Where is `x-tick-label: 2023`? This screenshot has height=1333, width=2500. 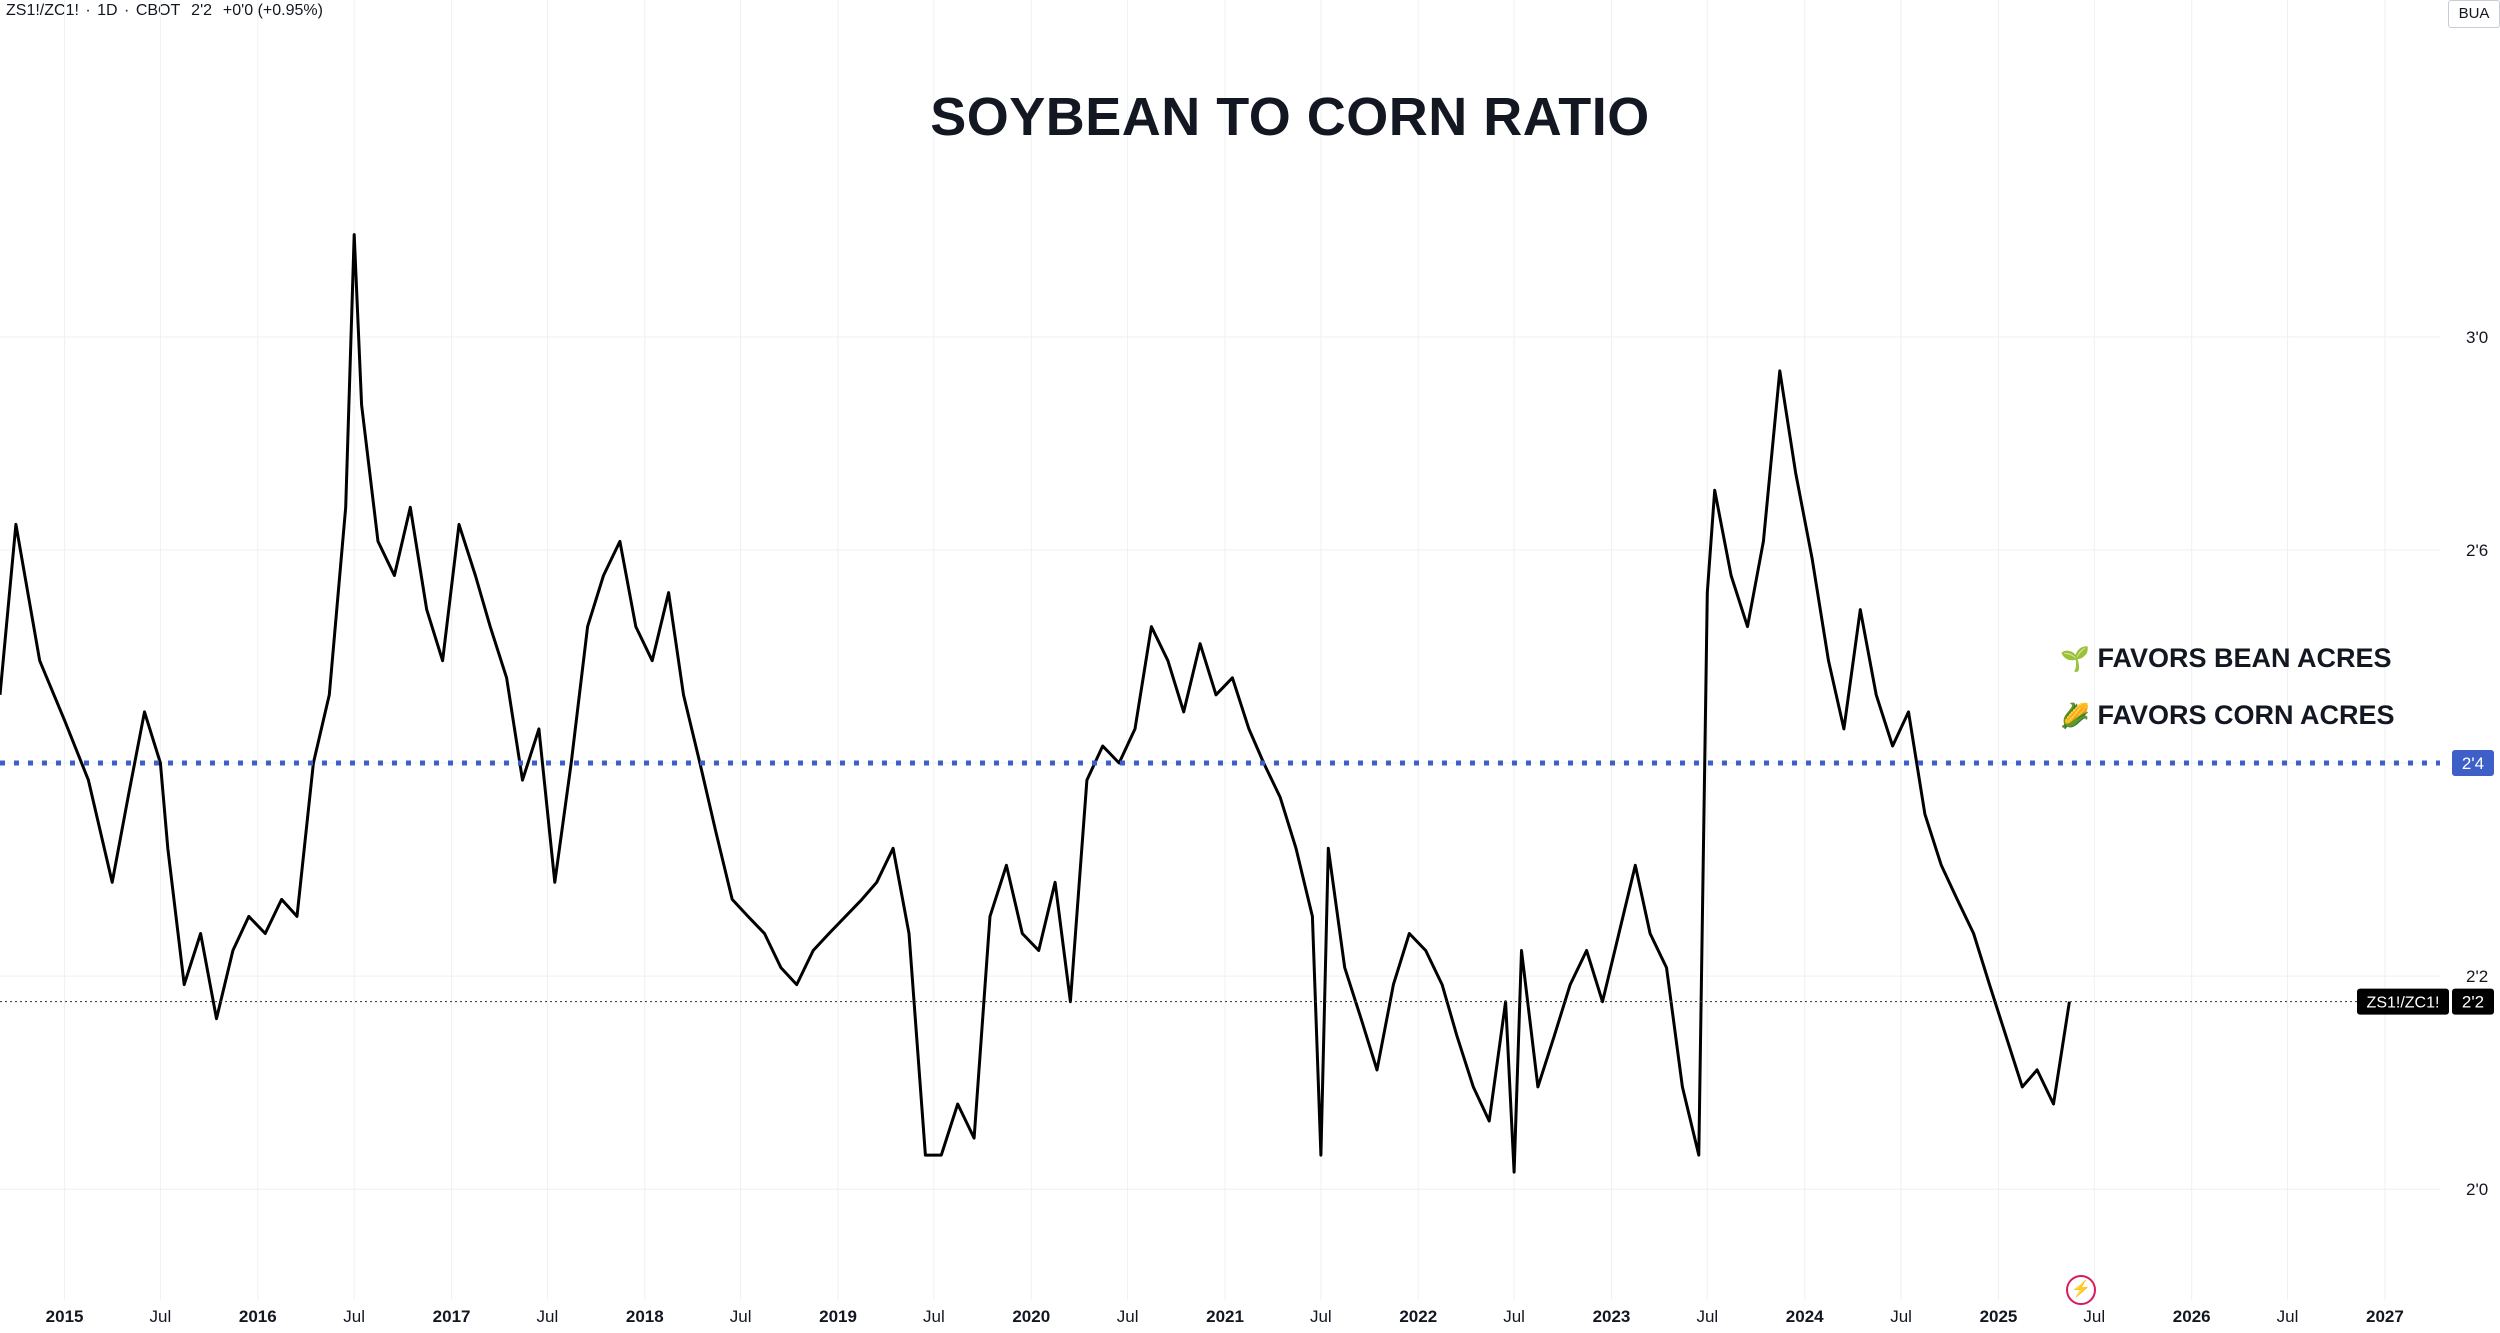
x-tick-label: 2023 is located at coordinates (1612, 1316).